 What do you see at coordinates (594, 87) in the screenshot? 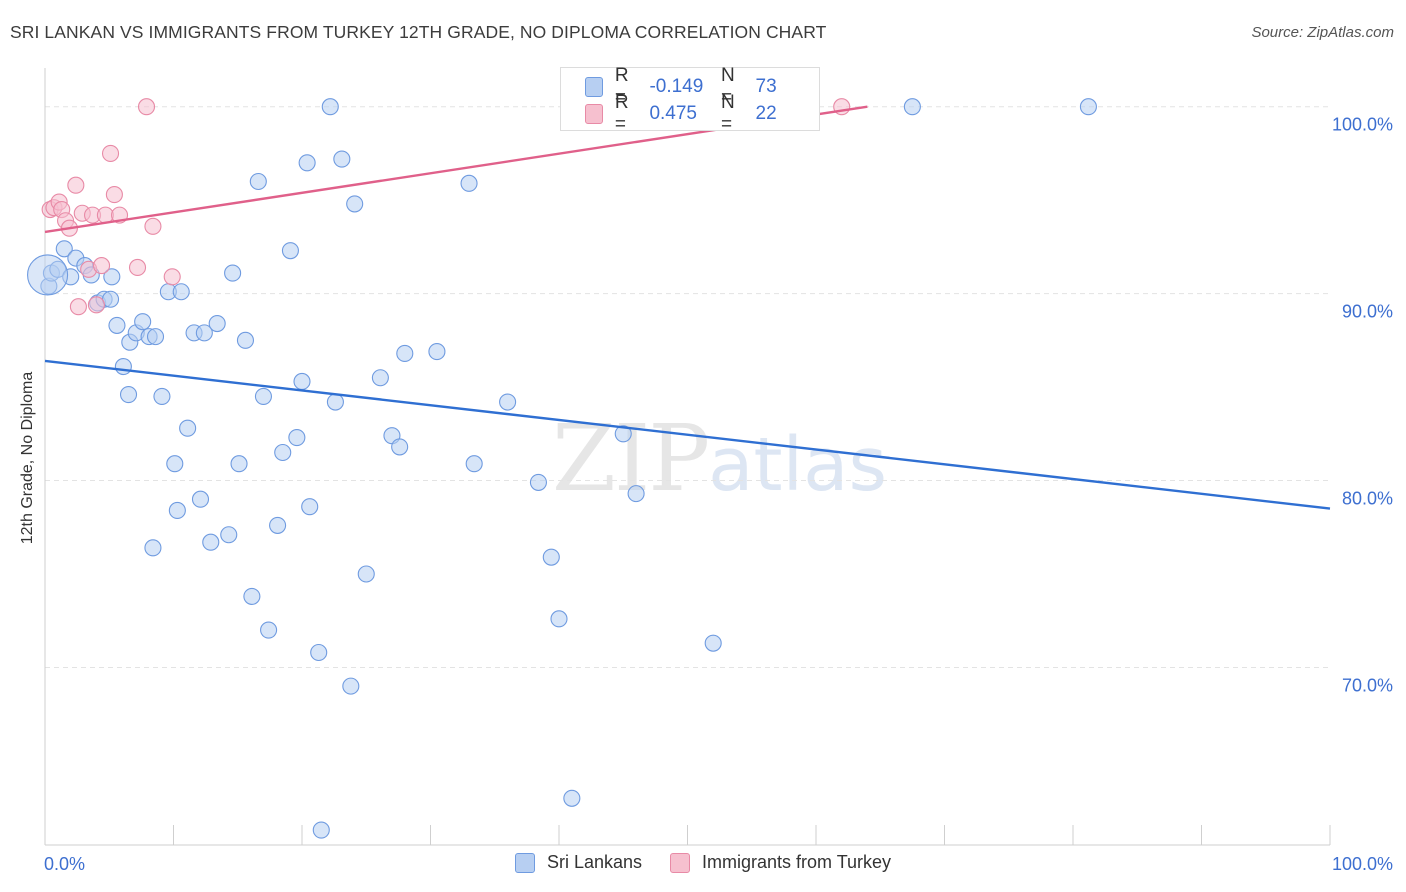
I see `legend-swatch-blue` at bounding box center [594, 87].